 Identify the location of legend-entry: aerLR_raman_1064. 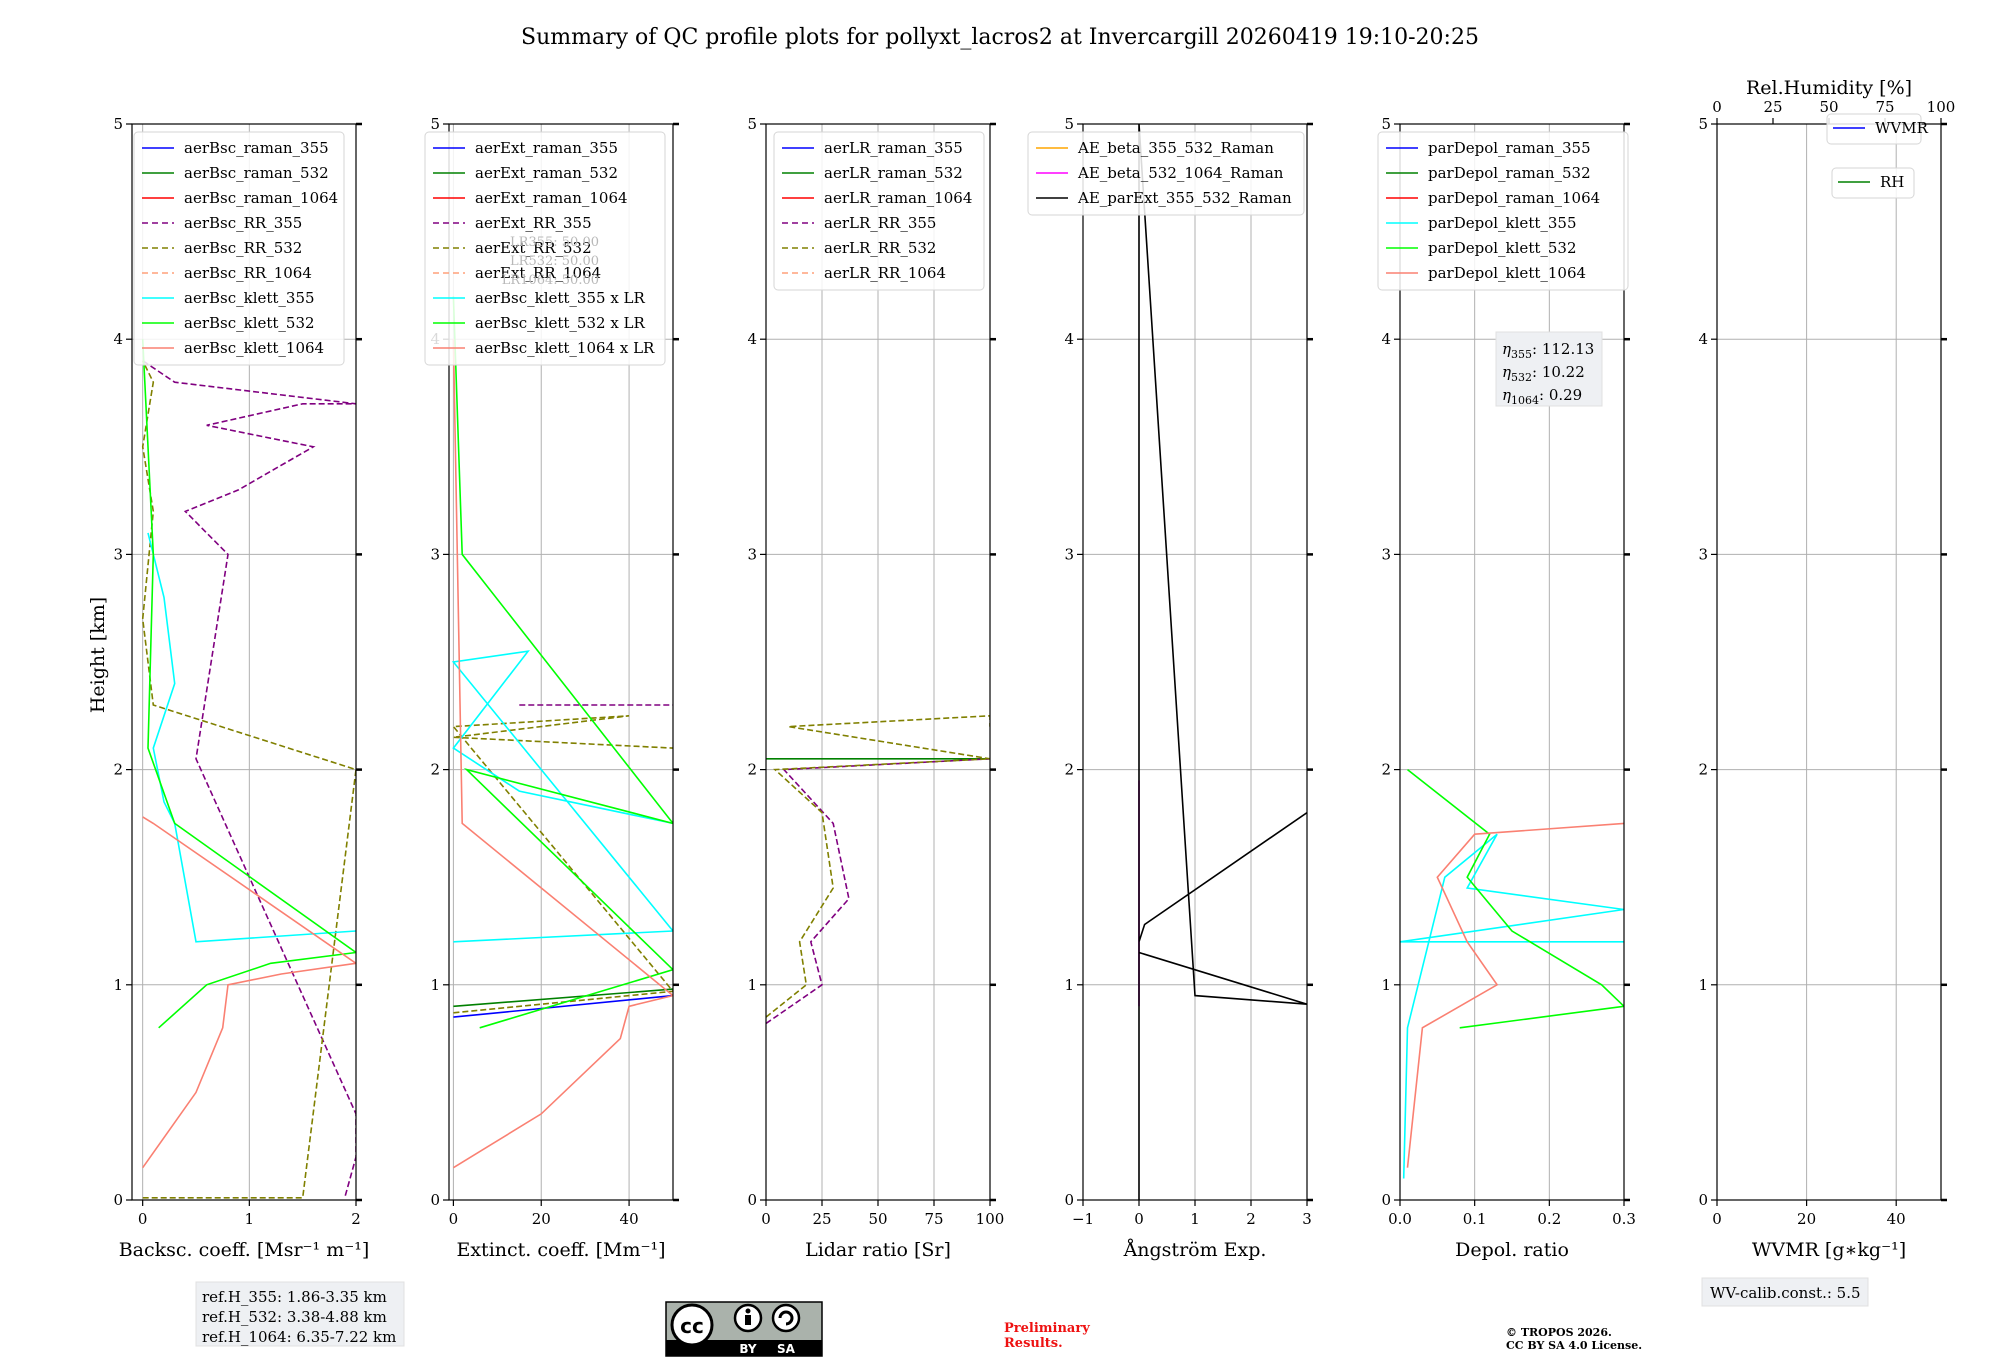
(898, 198).